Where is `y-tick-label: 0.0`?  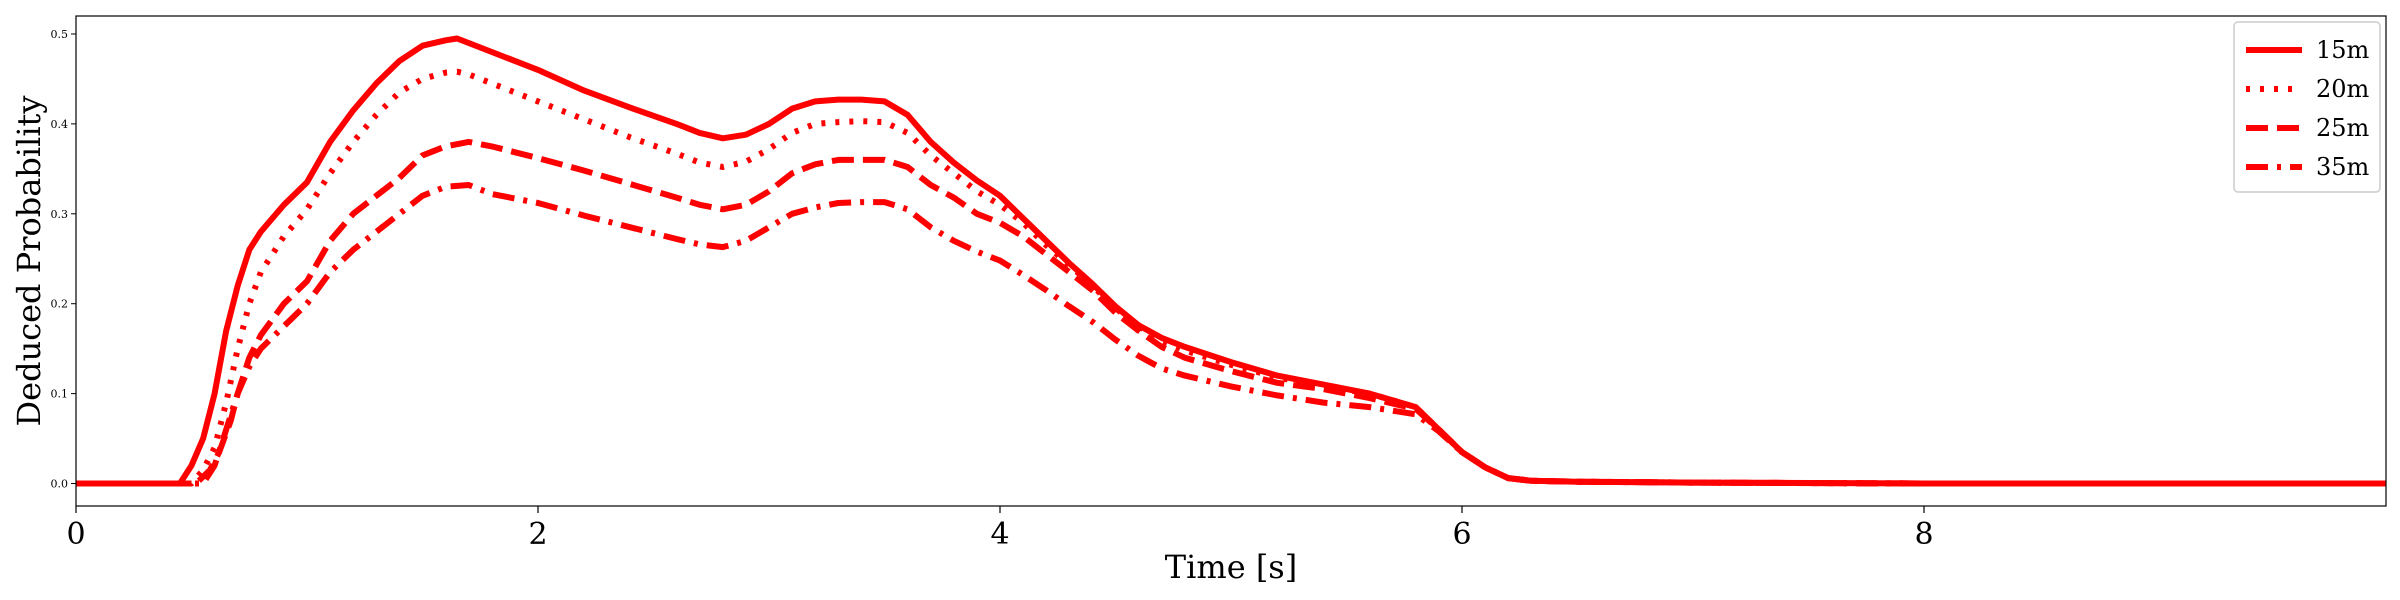 y-tick-label: 0.0 is located at coordinates (60, 484).